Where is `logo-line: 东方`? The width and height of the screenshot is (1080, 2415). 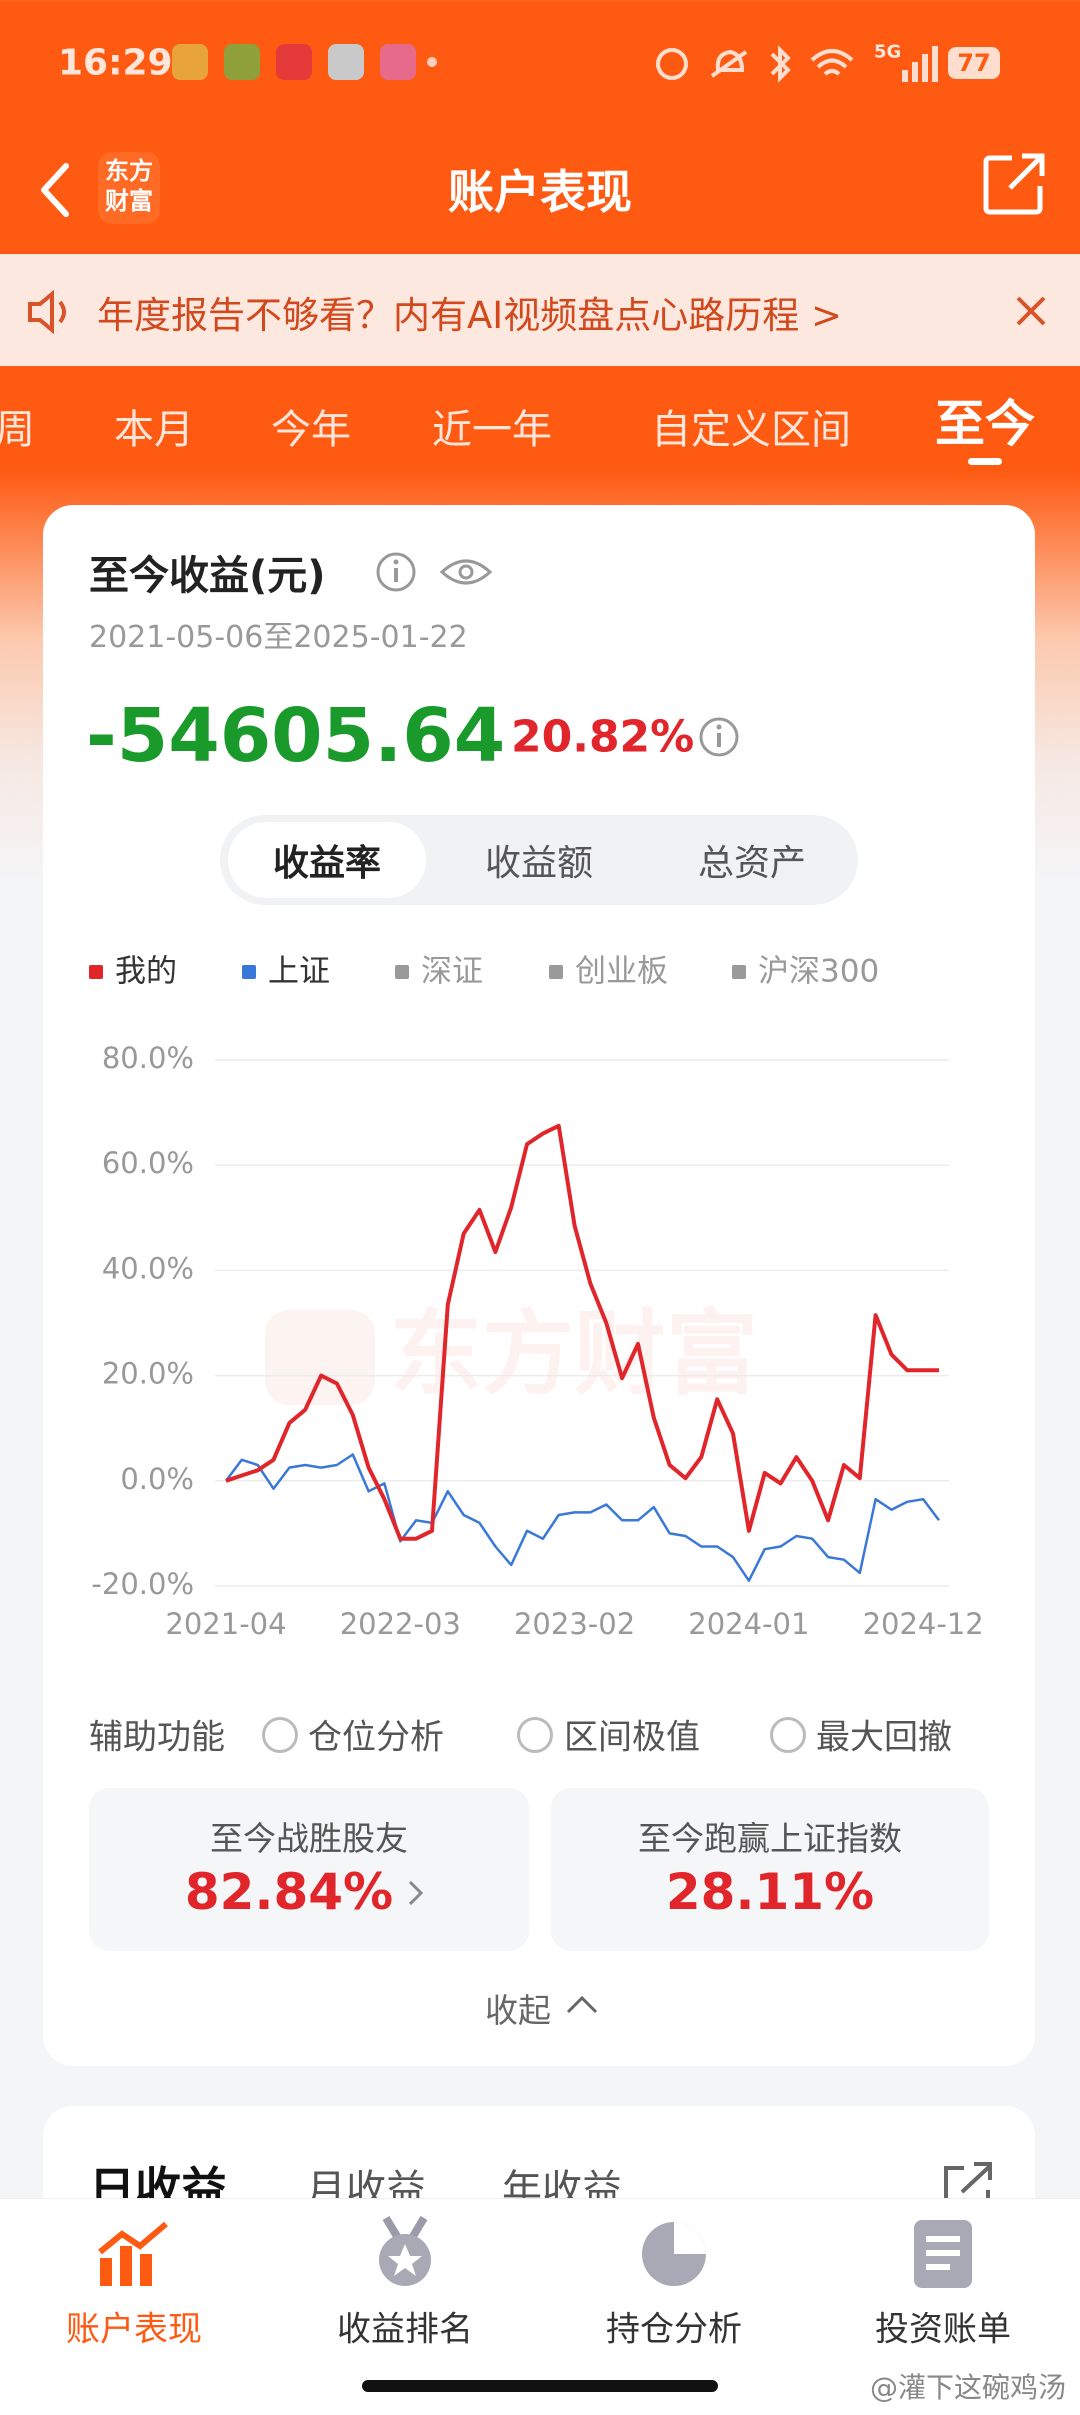 logo-line: 东方 is located at coordinates (129, 171).